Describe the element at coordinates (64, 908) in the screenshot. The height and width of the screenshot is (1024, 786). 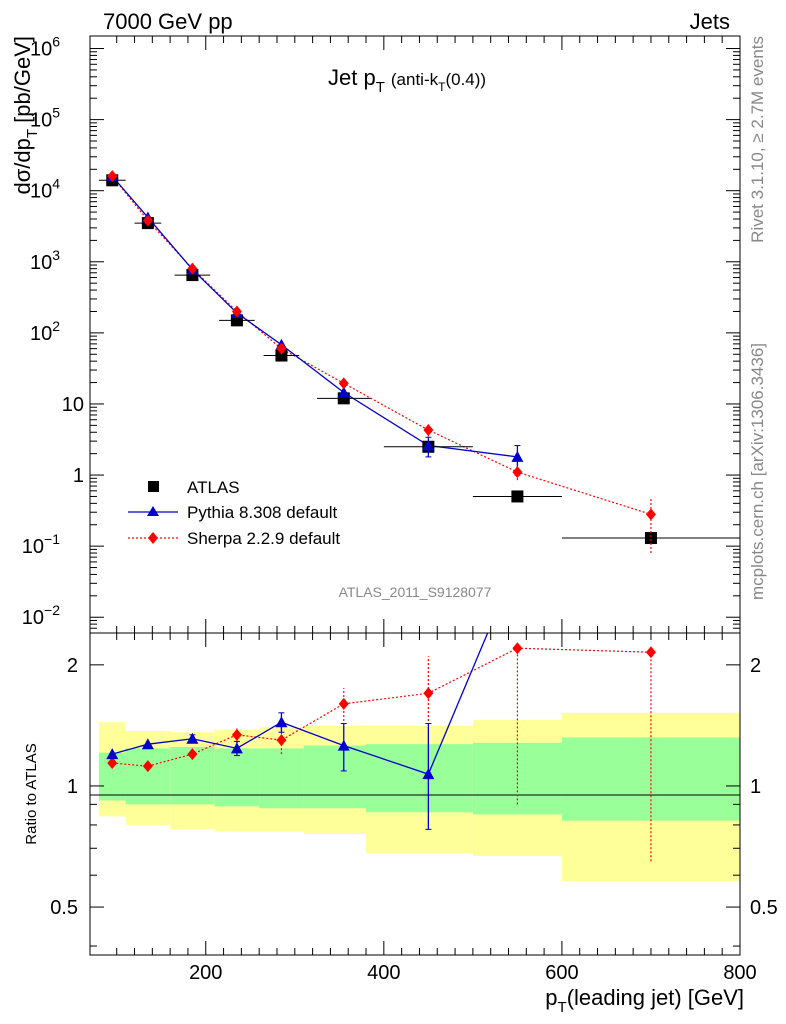
I see `ratio-ytick-label-left: 0.5` at that location.